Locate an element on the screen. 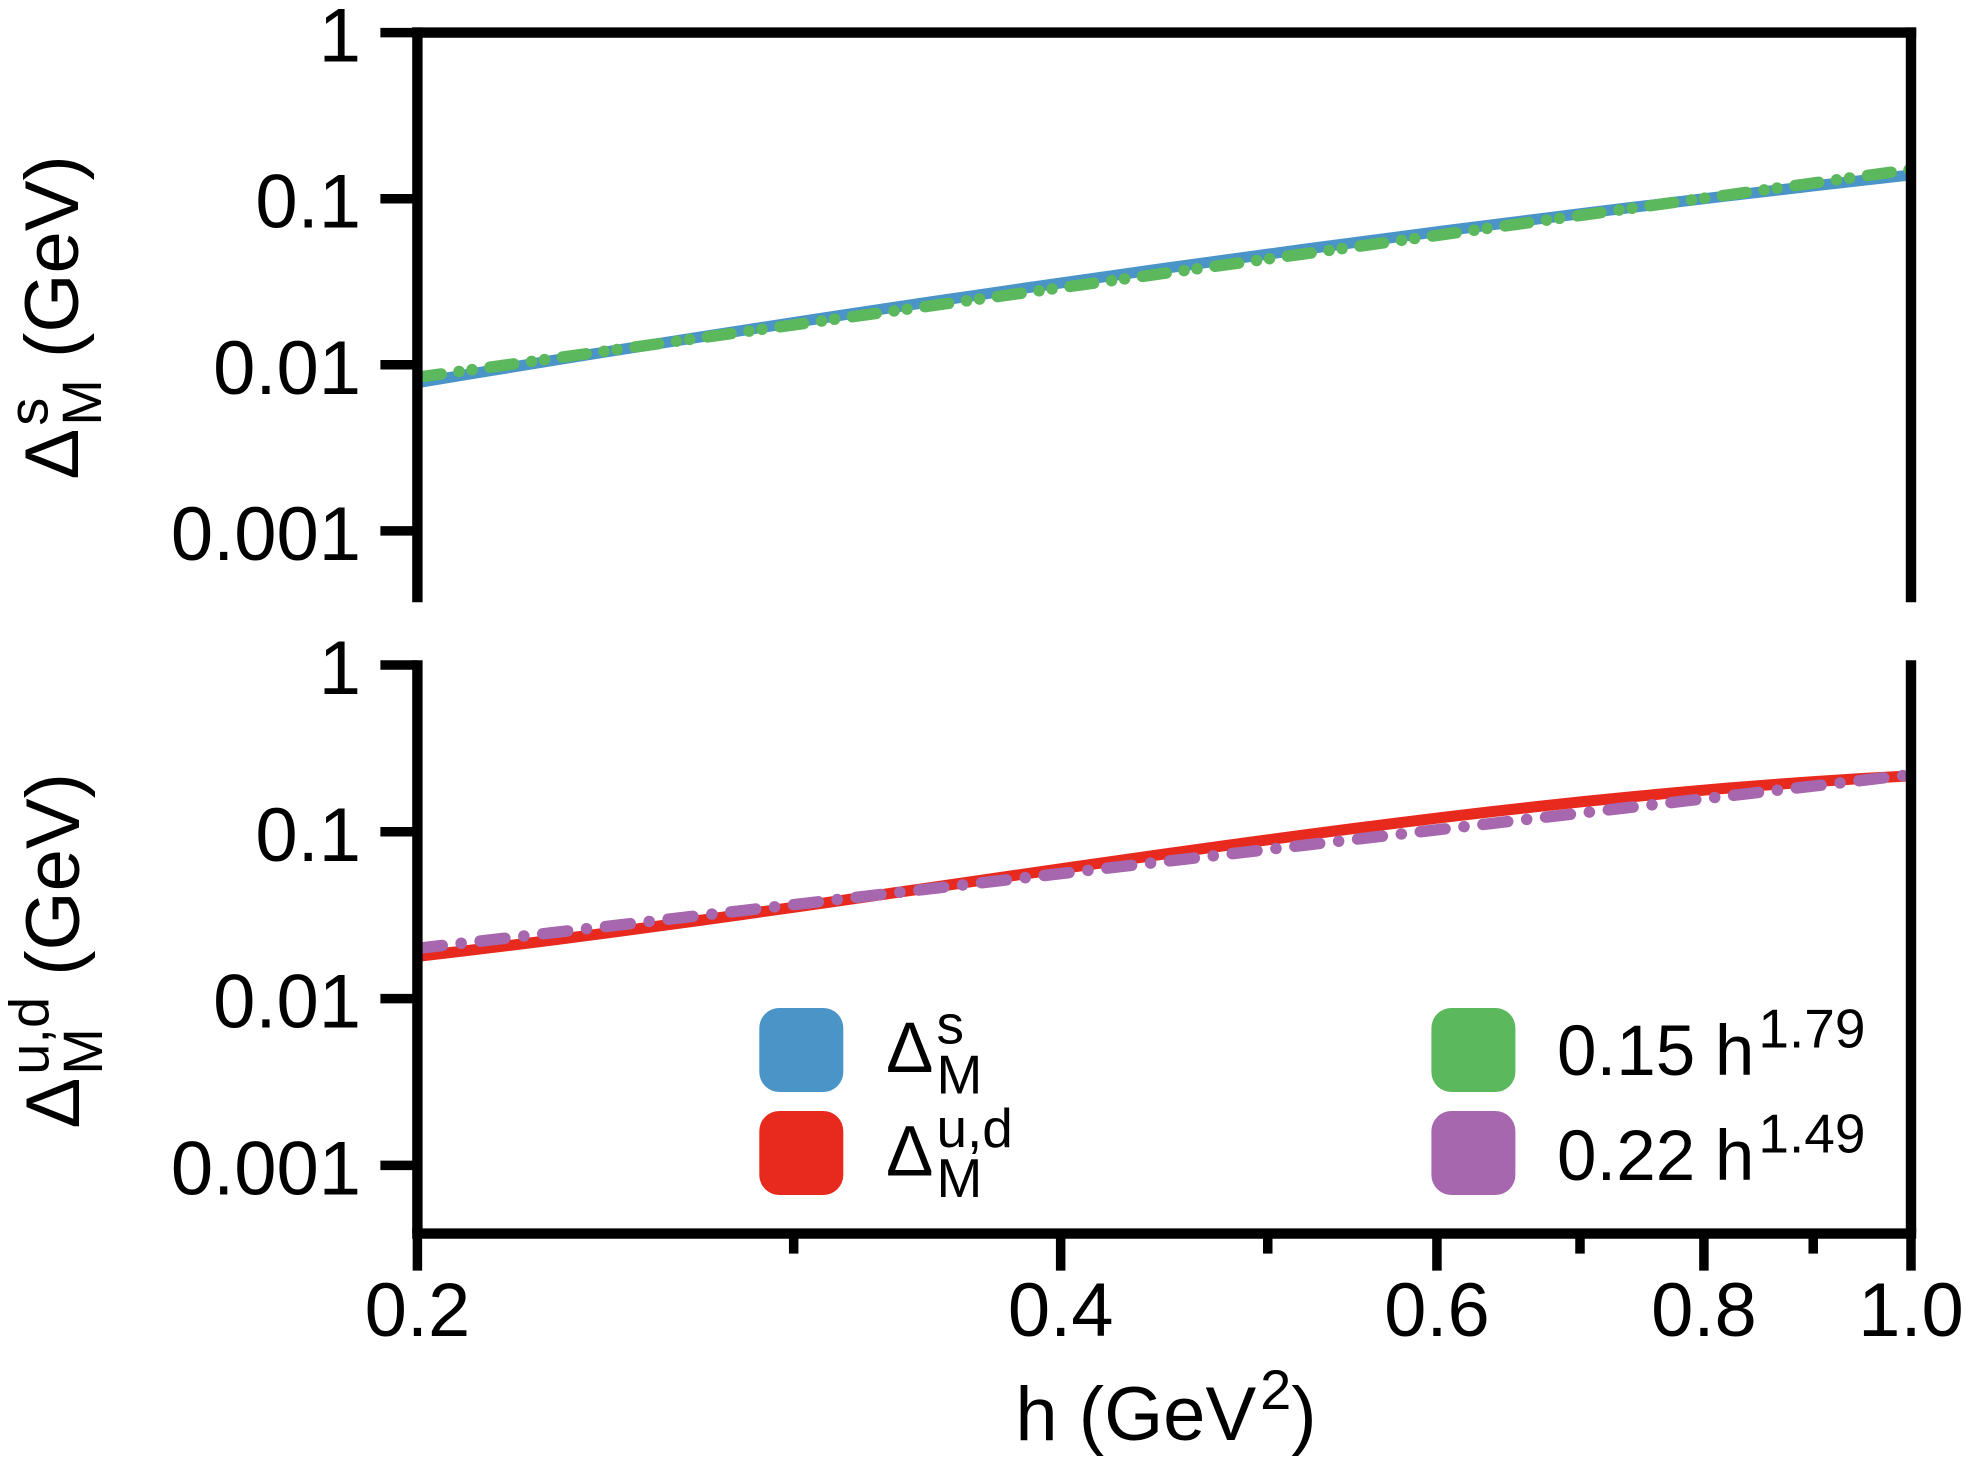 The height and width of the screenshot is (1458, 1966). y-axis-label-bottom: Δ u,d M (GeV) is located at coordinates (57, 950).